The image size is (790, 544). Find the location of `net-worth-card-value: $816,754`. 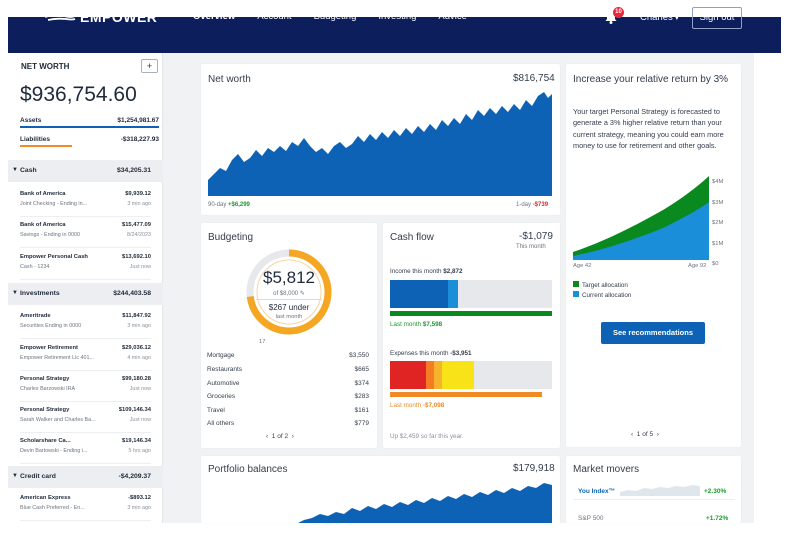

net-worth-card-value: $816,754 is located at coordinates (534, 78).